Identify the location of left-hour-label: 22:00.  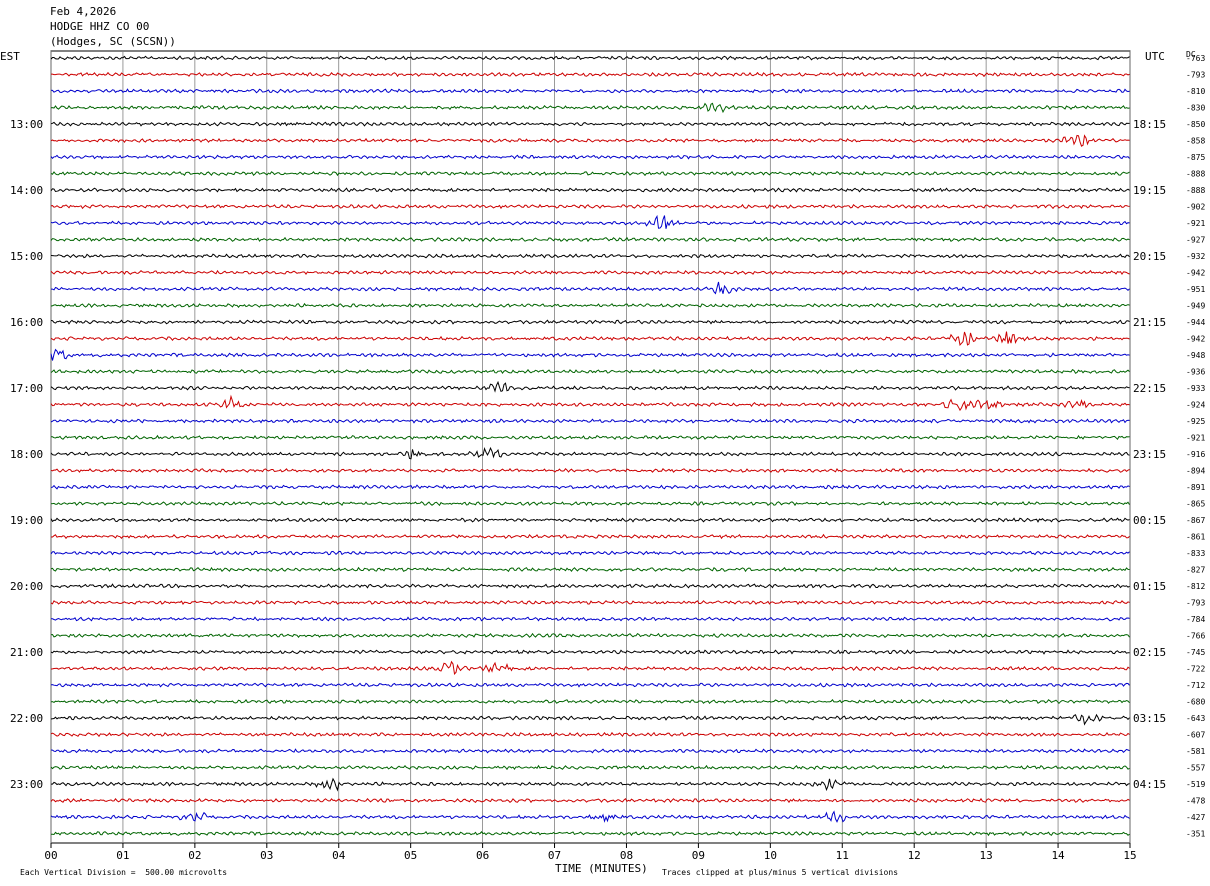
(26, 718).